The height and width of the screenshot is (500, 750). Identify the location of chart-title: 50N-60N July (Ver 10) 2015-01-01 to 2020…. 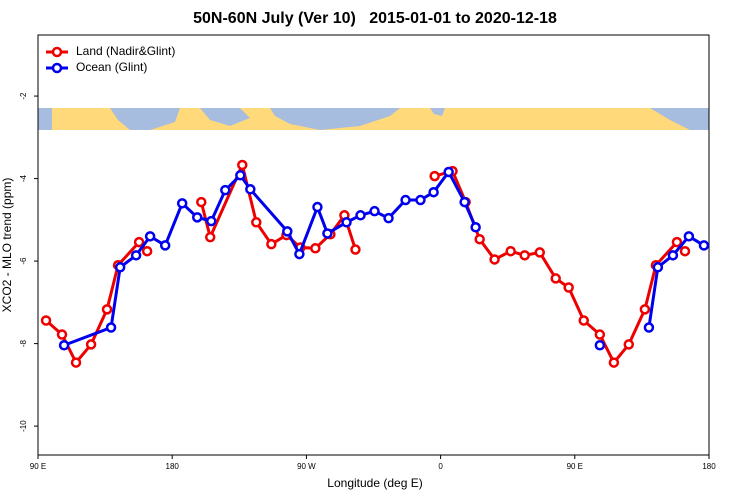
(375, 18).